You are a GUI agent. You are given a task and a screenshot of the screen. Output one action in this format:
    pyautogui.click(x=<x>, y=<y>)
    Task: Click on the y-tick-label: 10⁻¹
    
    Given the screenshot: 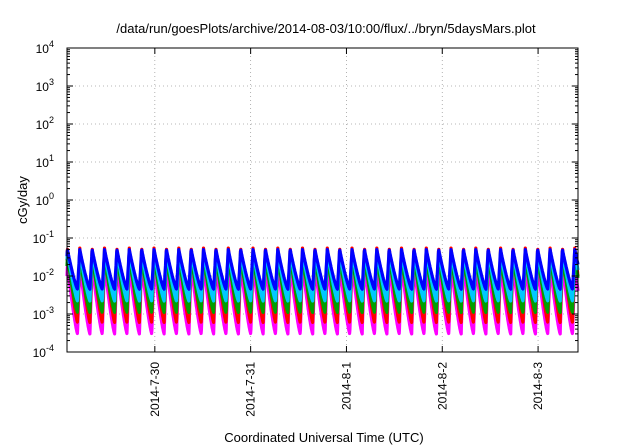 What is the action you would take?
    pyautogui.click(x=43, y=237)
    